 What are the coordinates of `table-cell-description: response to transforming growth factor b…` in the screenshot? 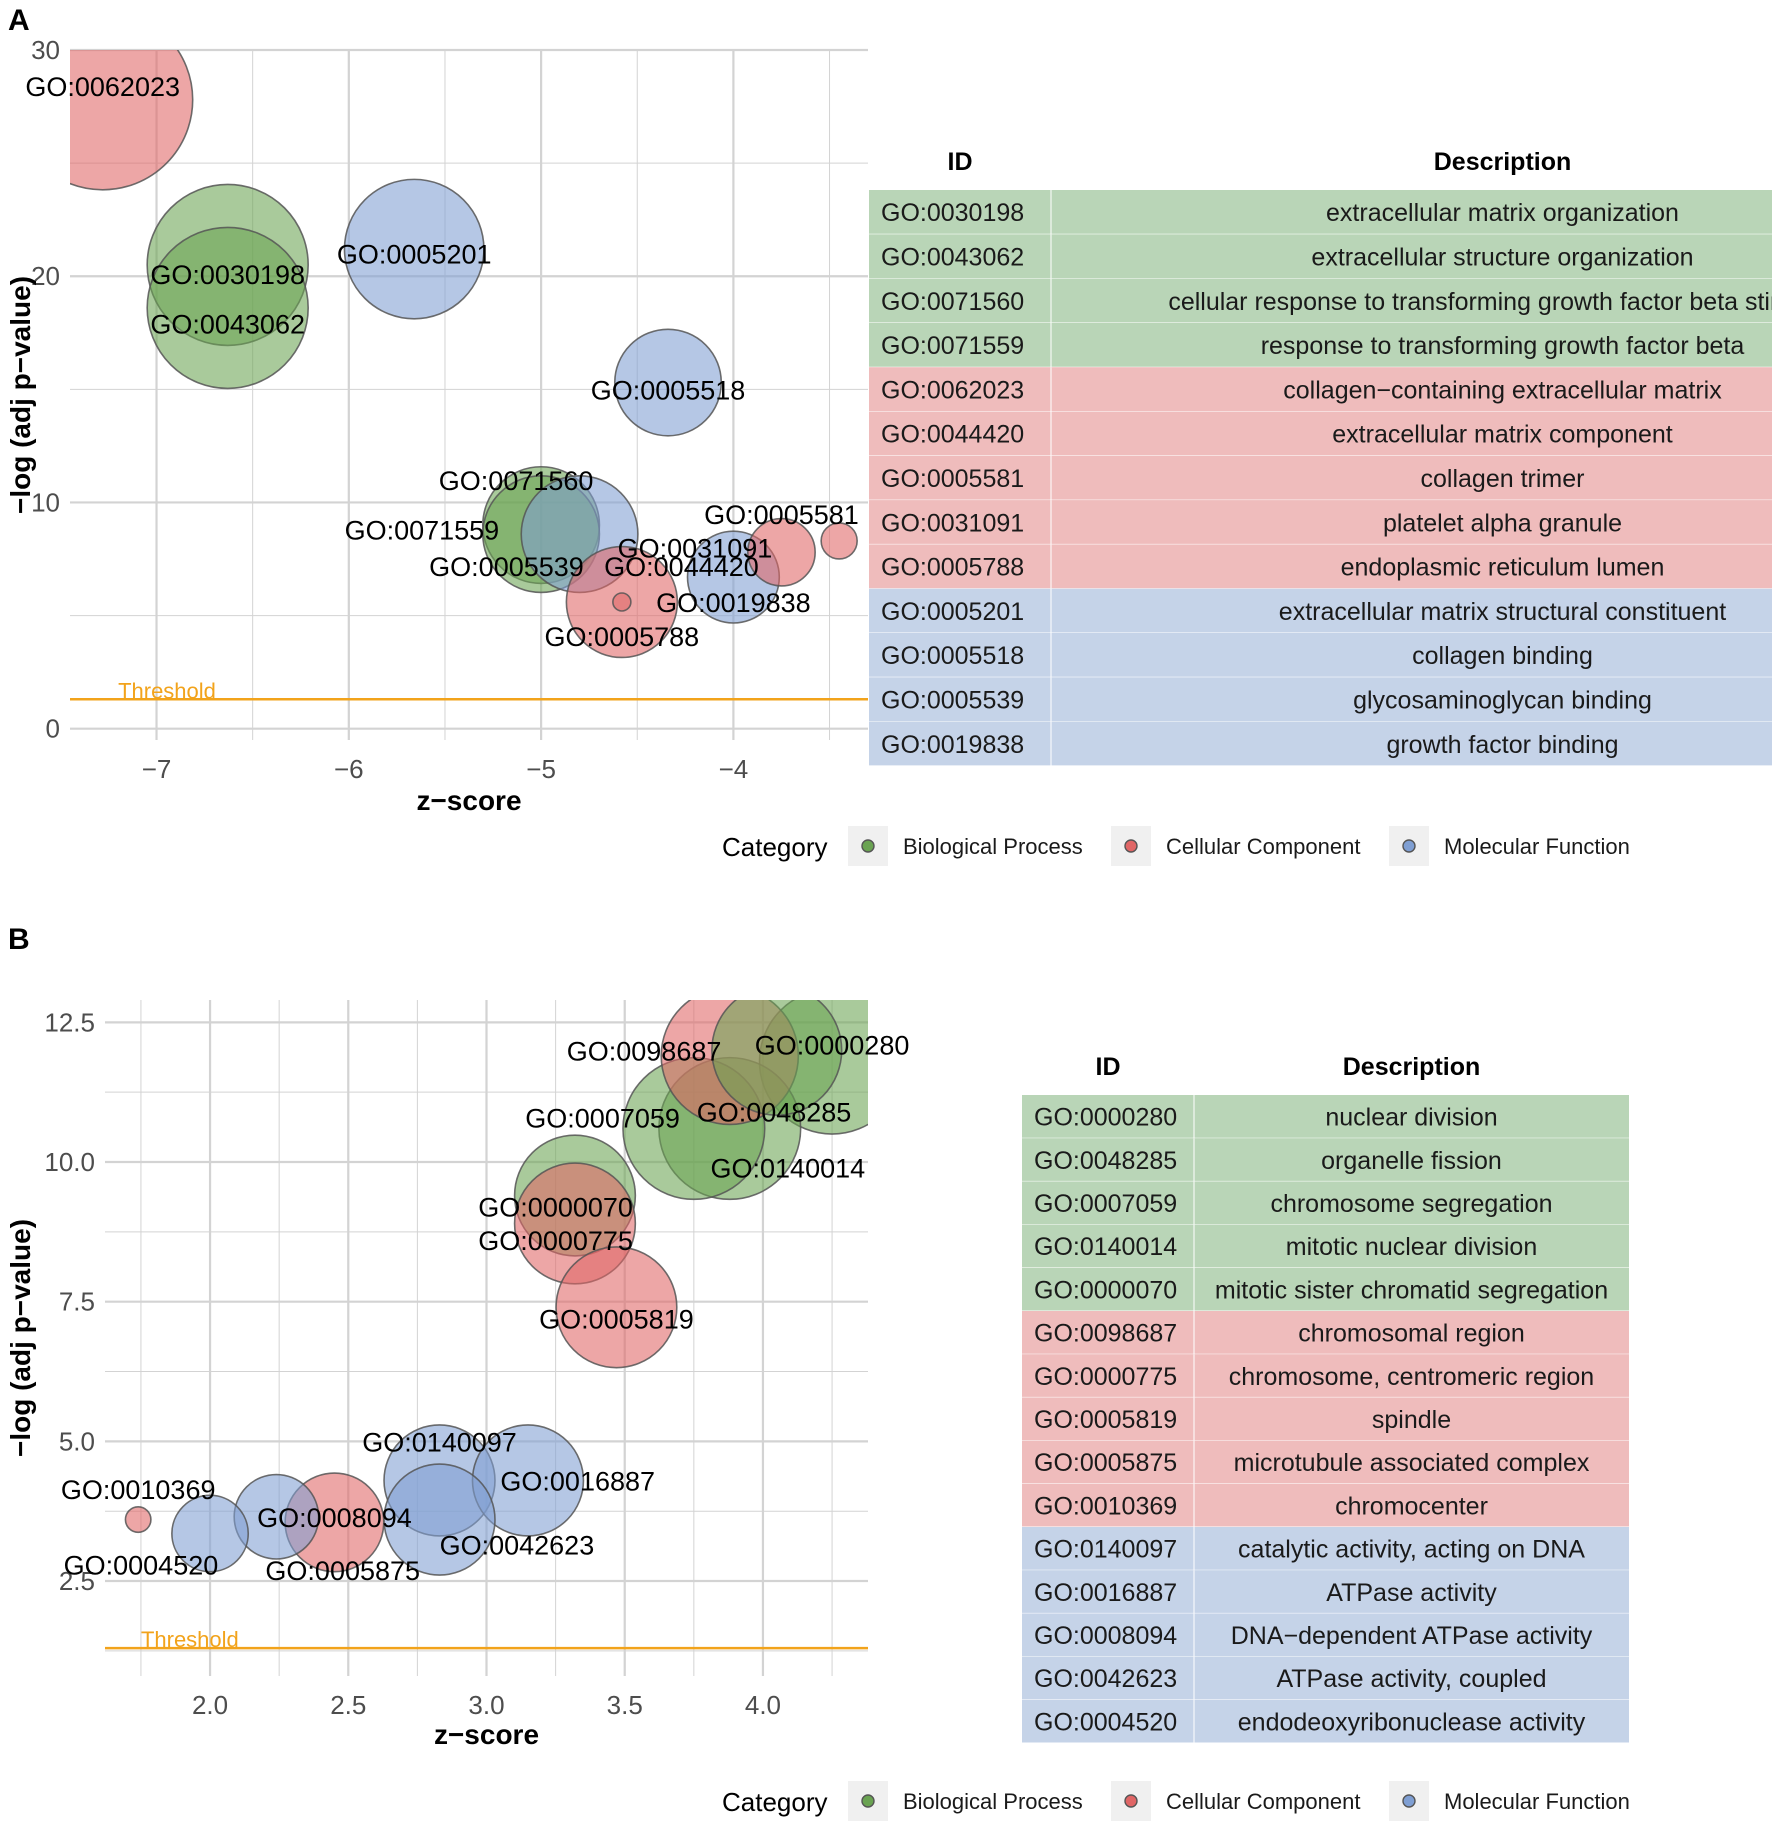 It's located at (1503, 346).